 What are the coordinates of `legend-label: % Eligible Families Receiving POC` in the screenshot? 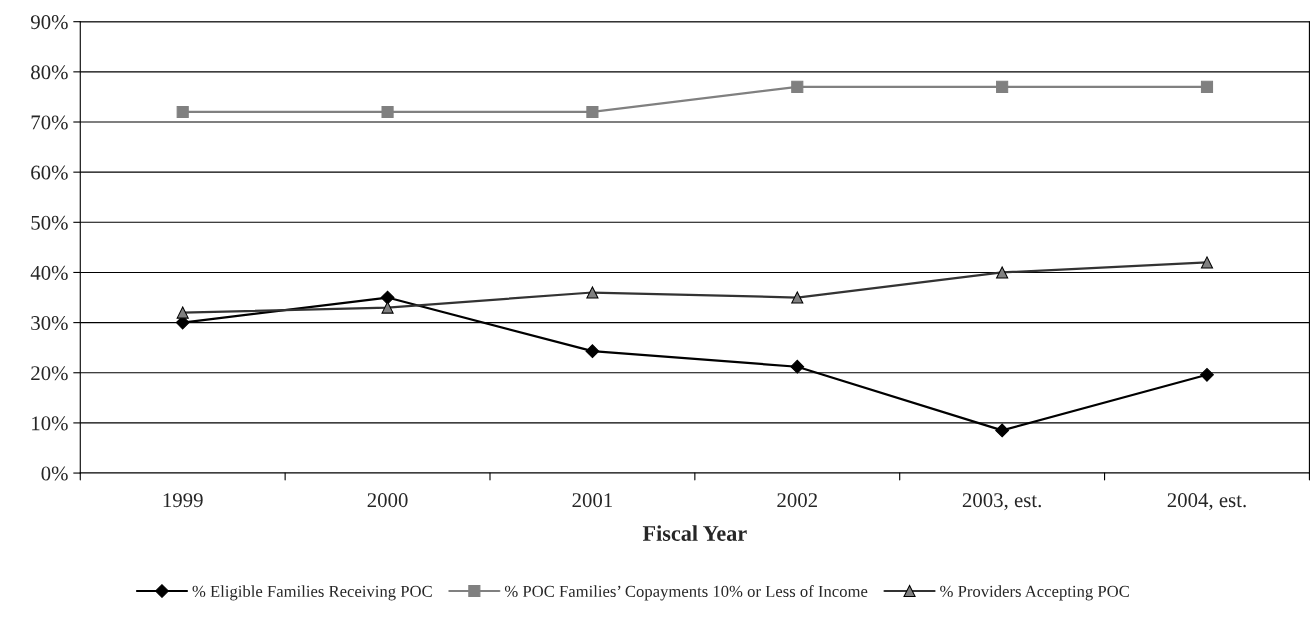 It's located at (312, 593).